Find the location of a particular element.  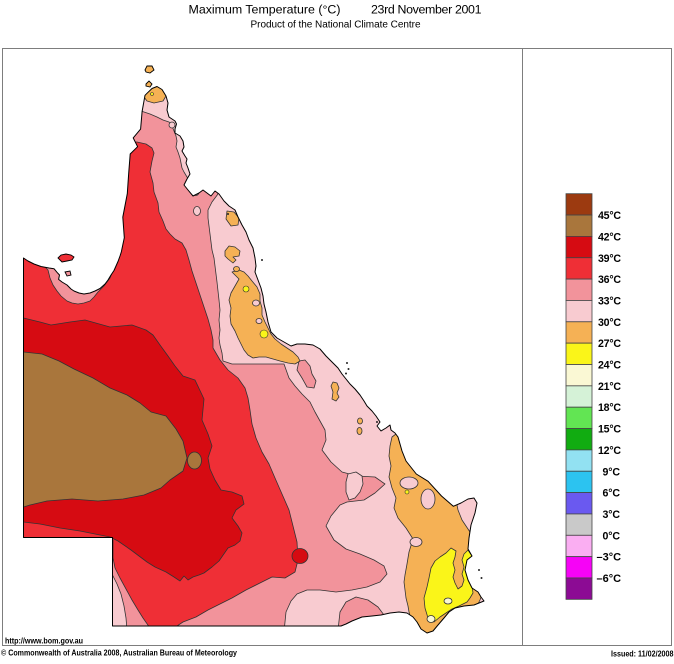

svg-text: 39°C is located at coordinates (609, 259).